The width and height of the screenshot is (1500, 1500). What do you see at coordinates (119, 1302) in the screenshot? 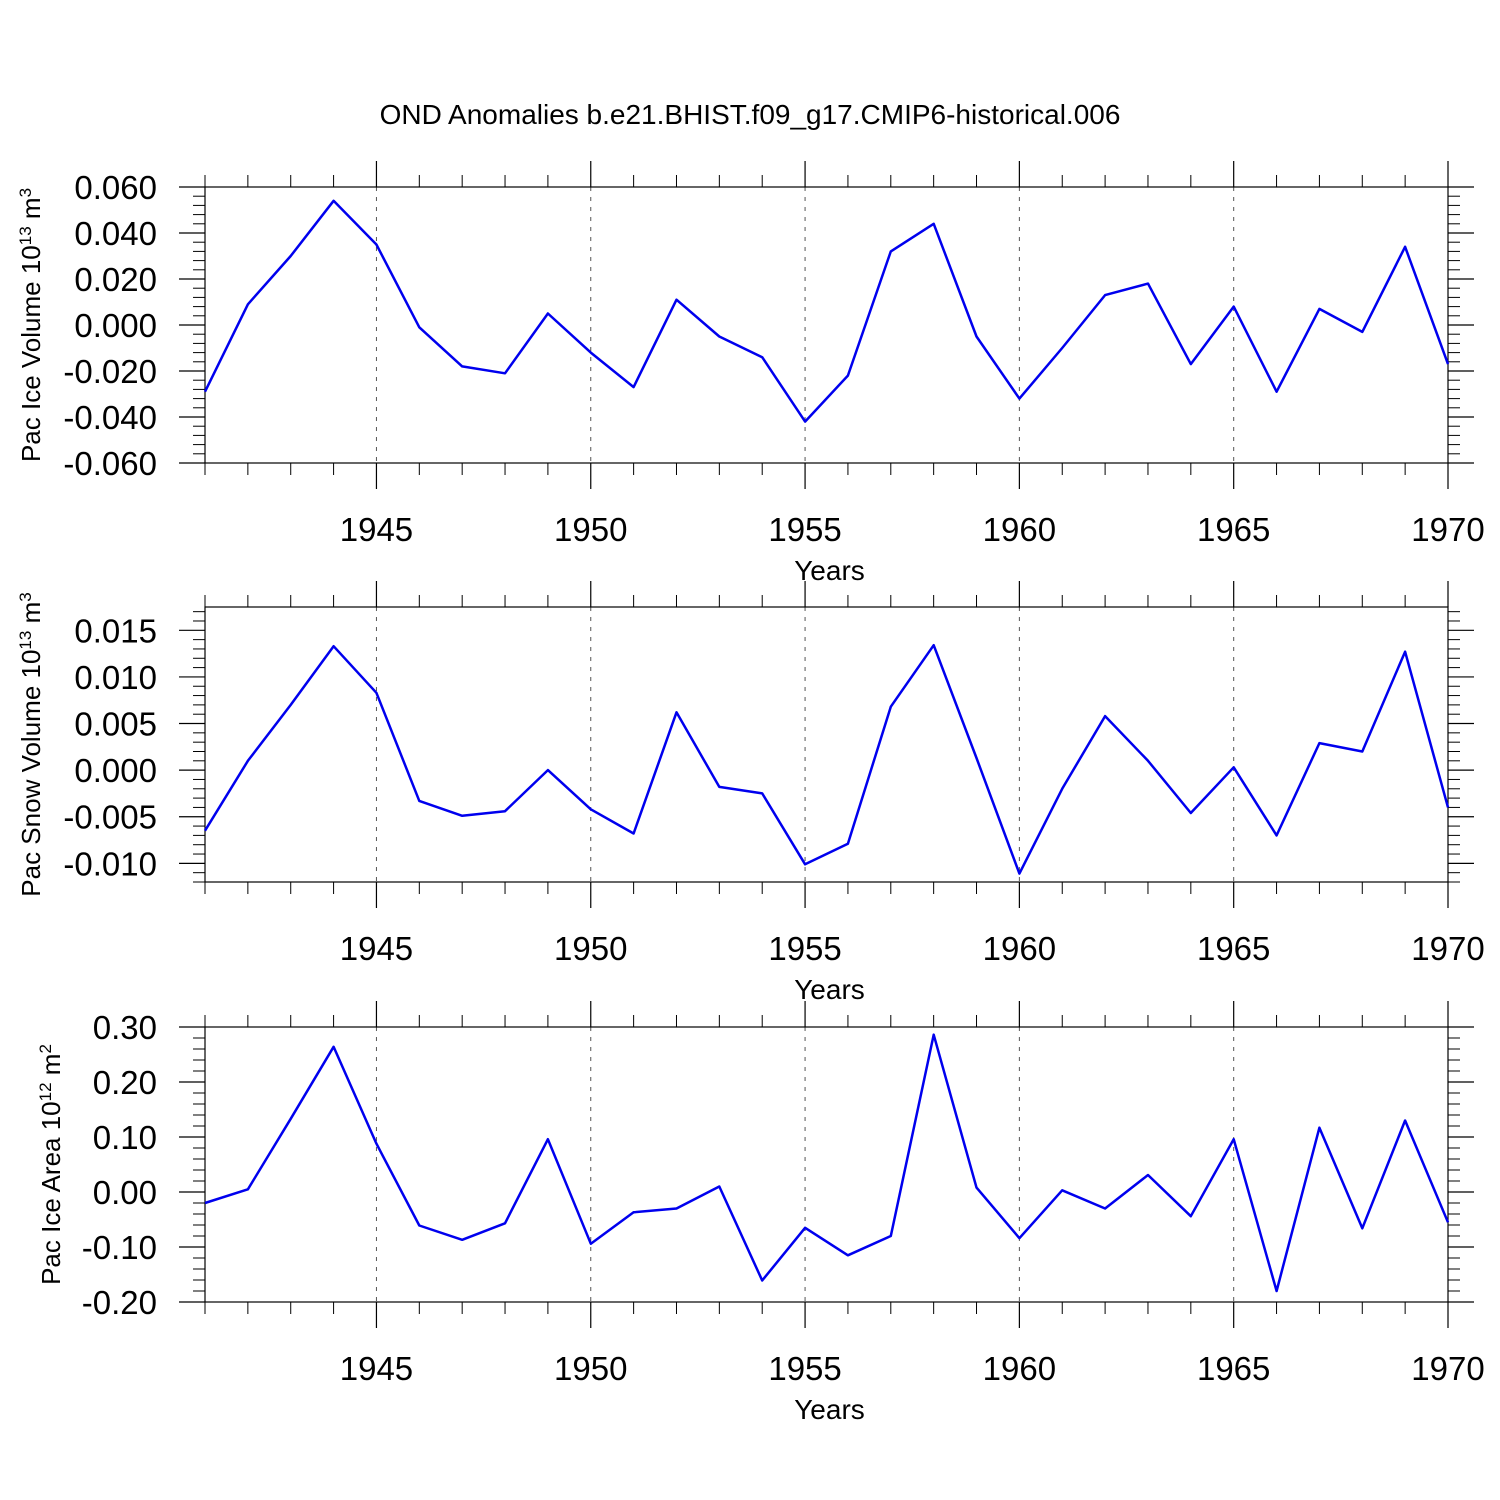
I see `y-tick-label: -0.20` at bounding box center [119, 1302].